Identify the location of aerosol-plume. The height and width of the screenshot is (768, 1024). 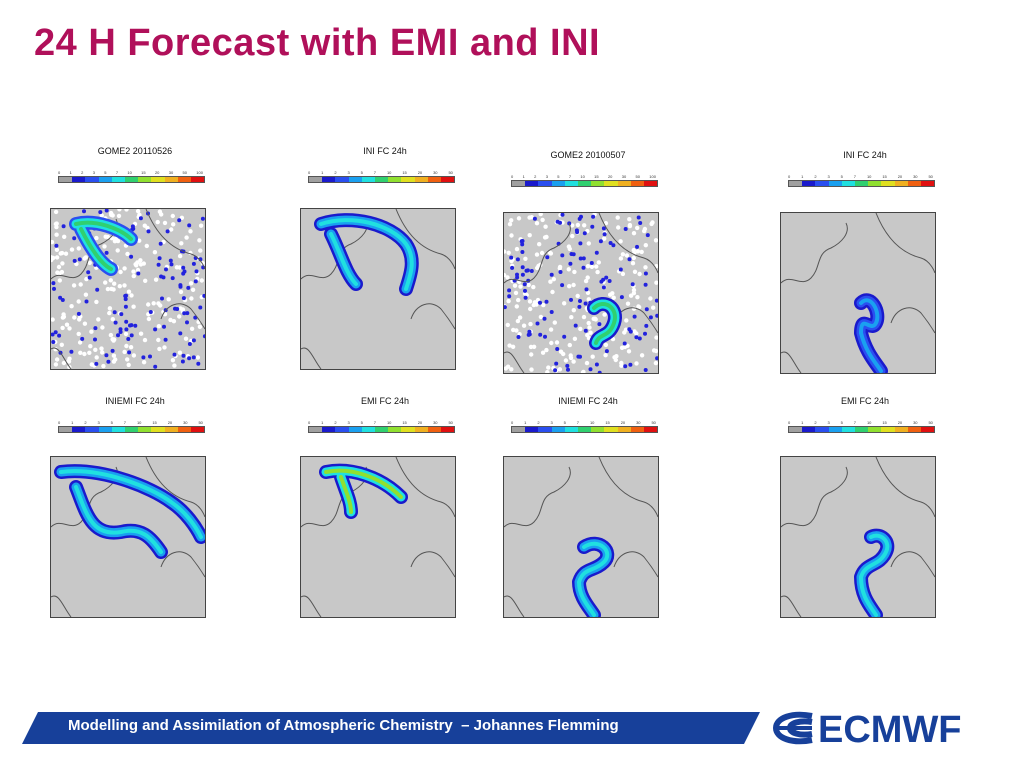
(131, 511).